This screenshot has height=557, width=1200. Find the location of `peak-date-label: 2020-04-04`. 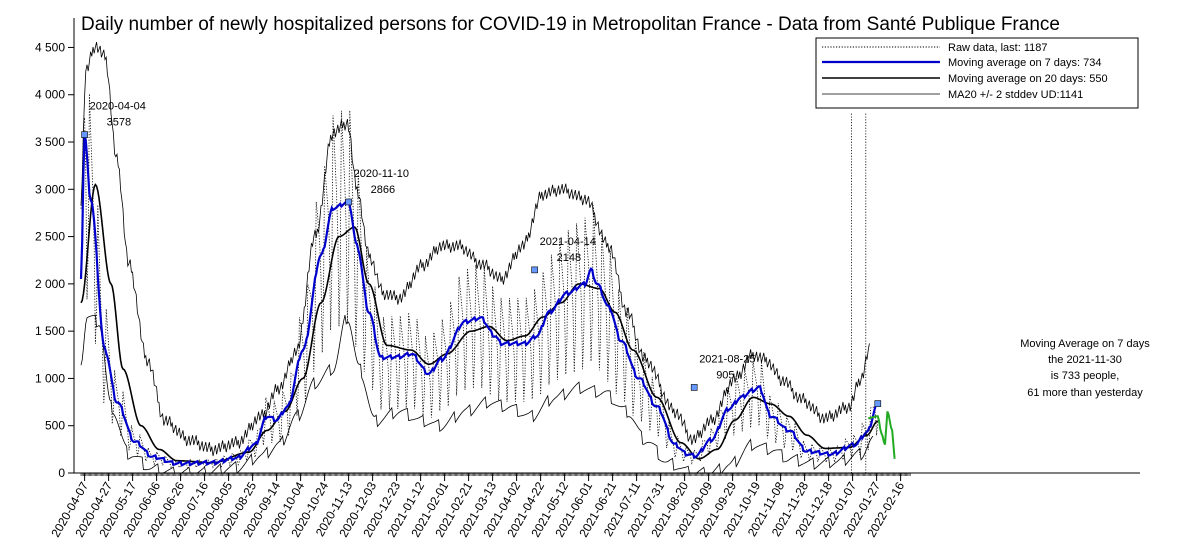

peak-date-label: 2020-04-04 is located at coordinates (118, 107).